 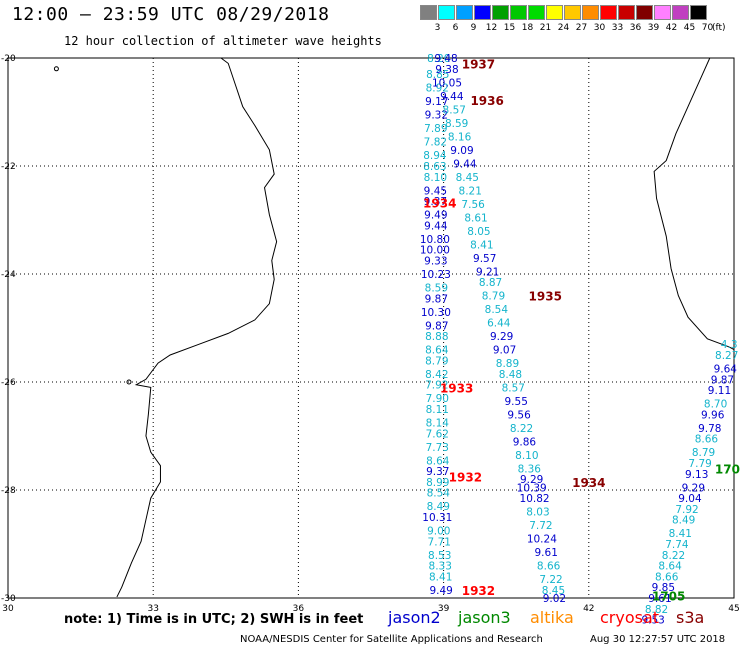 What do you see at coordinates (439, 556) in the screenshot?
I see `wave-height-value: 8.53` at bounding box center [439, 556].